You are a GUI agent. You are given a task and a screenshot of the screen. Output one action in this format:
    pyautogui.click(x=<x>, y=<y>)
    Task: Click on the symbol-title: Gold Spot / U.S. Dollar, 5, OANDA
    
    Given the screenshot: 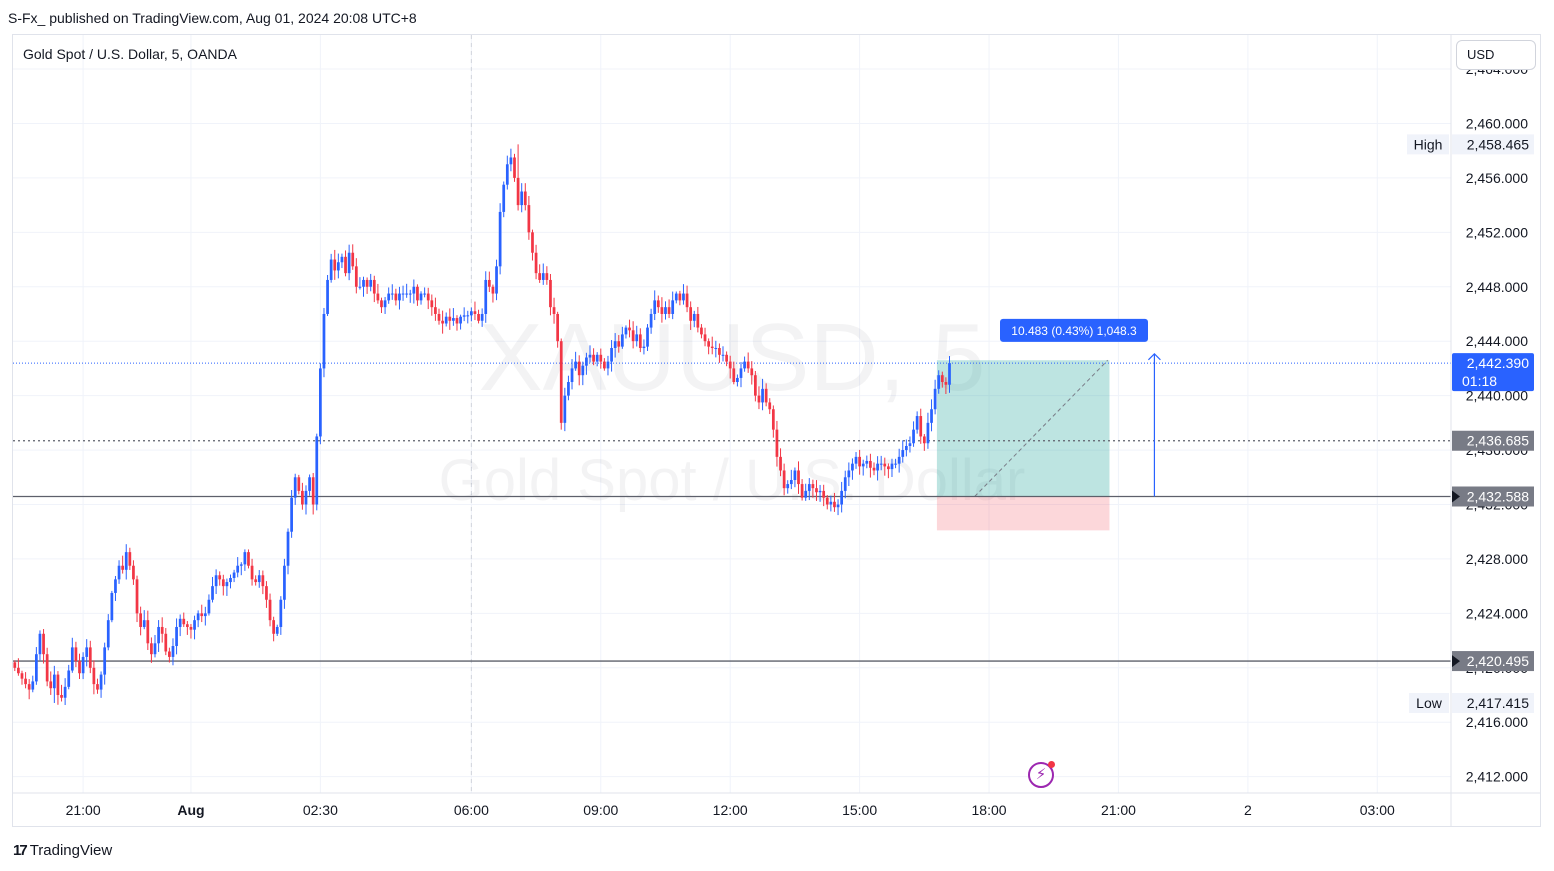 What is the action you would take?
    pyautogui.click(x=130, y=54)
    